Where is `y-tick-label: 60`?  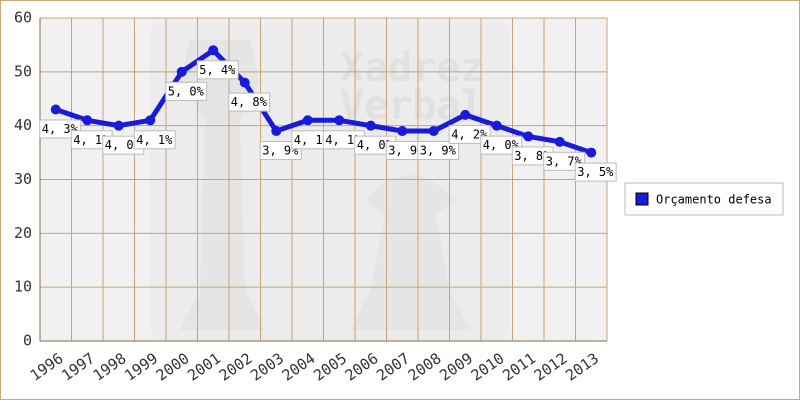 y-tick-label: 60 is located at coordinates (23, 18).